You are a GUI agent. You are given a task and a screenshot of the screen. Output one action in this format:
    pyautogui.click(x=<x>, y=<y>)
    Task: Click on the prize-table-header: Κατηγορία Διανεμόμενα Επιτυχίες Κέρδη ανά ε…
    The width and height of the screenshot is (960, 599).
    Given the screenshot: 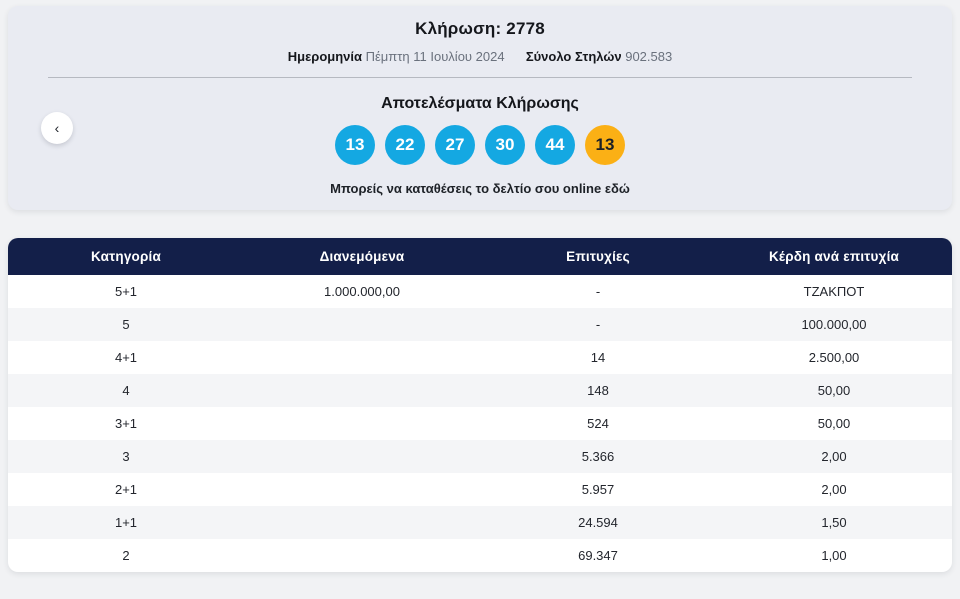 What is the action you would take?
    pyautogui.click(x=480, y=256)
    